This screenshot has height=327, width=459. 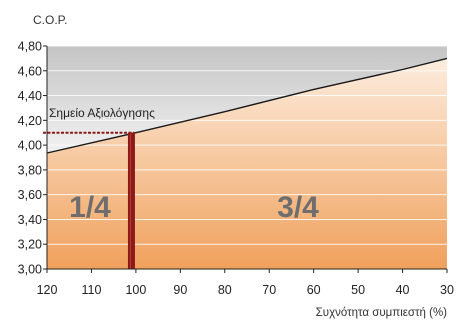 What do you see at coordinates (91, 290) in the screenshot?
I see `x-tick-label: 110` at bounding box center [91, 290].